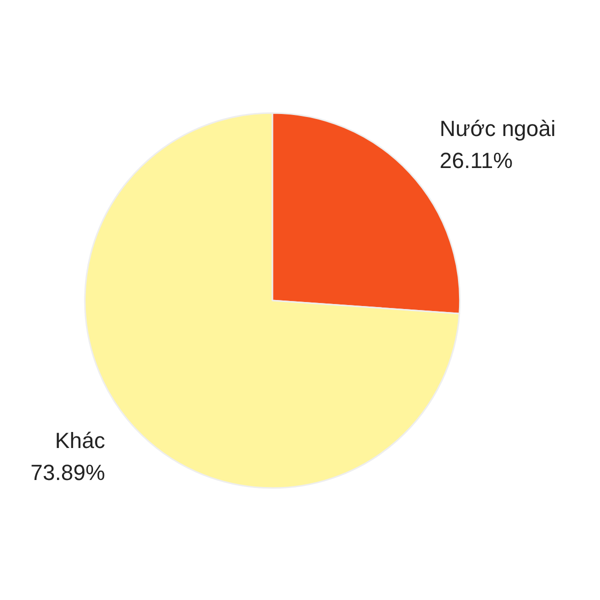 The height and width of the screenshot is (600, 600). What do you see at coordinates (476, 160) in the screenshot?
I see `data-label: 26.11%` at bounding box center [476, 160].